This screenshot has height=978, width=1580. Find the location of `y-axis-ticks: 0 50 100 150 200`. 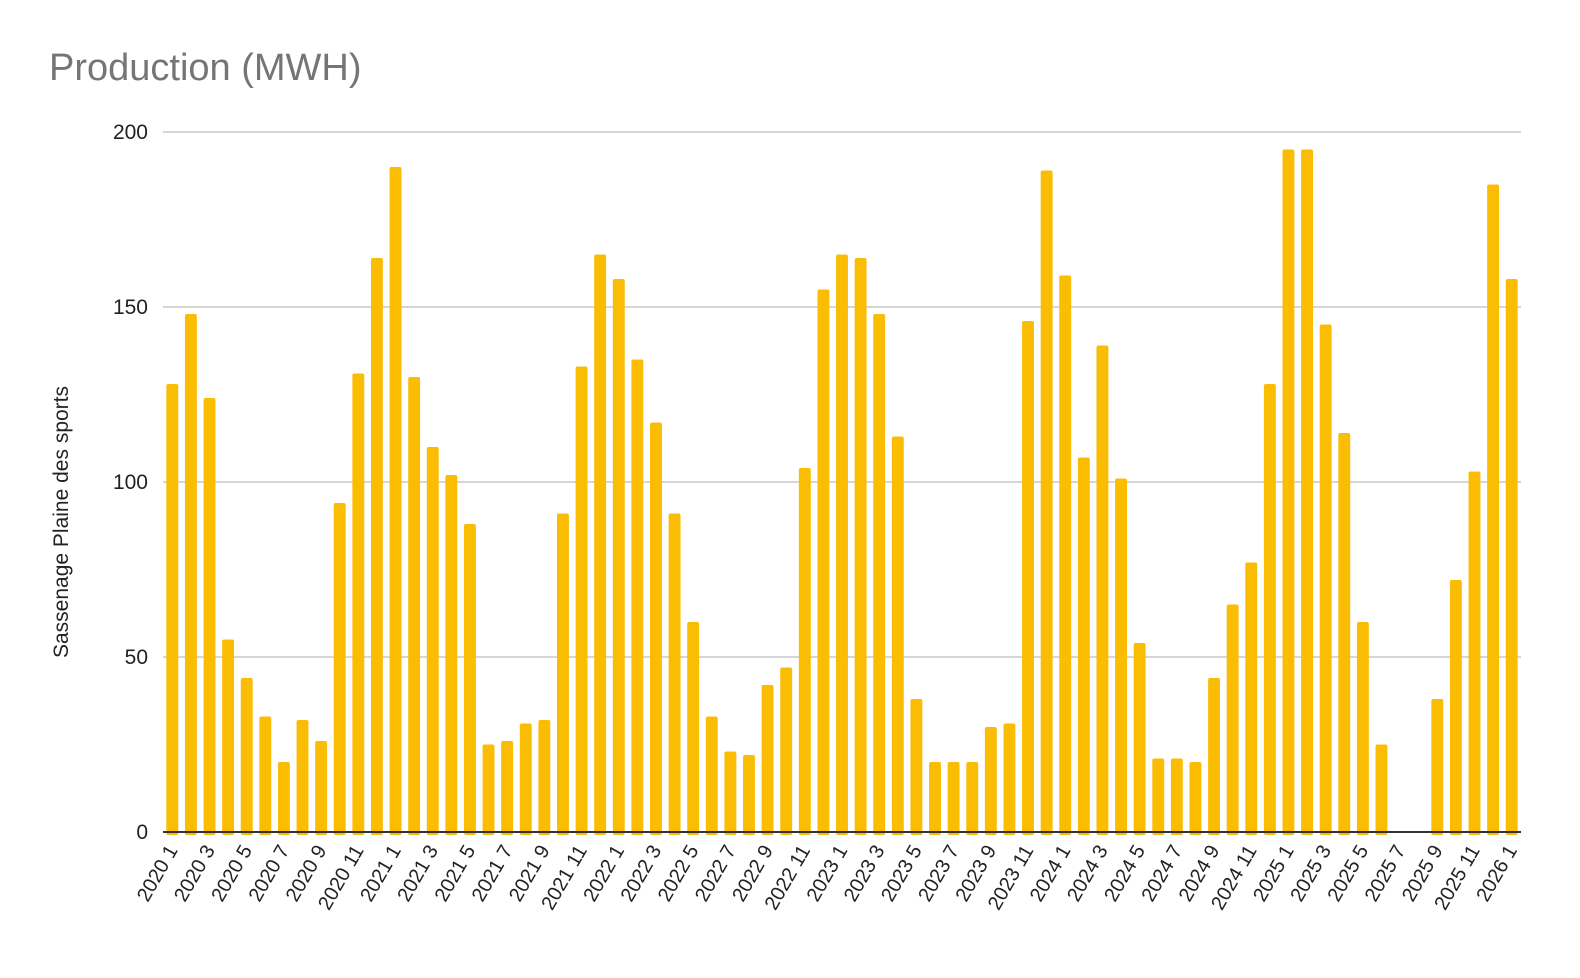

y-axis-ticks: 0 50 100 150 200 is located at coordinates (130, 482).